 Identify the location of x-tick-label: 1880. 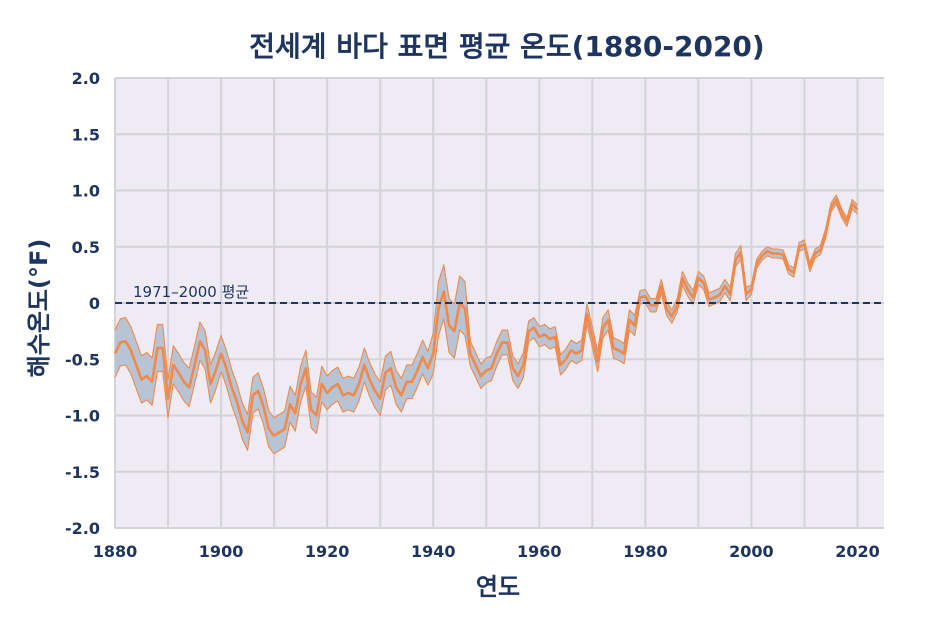
(115, 551).